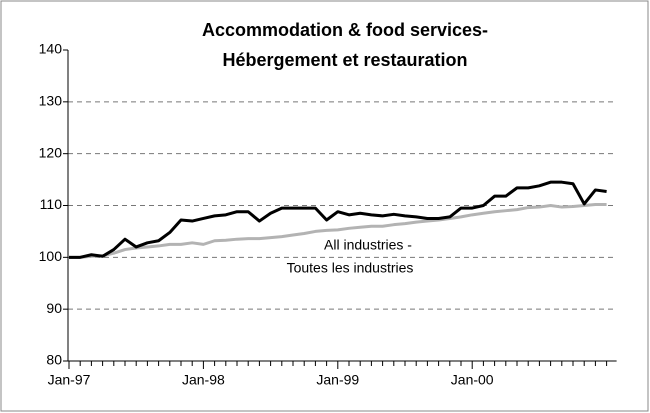  I want to click on x-tick-label: Jan-99, so click(337, 380).